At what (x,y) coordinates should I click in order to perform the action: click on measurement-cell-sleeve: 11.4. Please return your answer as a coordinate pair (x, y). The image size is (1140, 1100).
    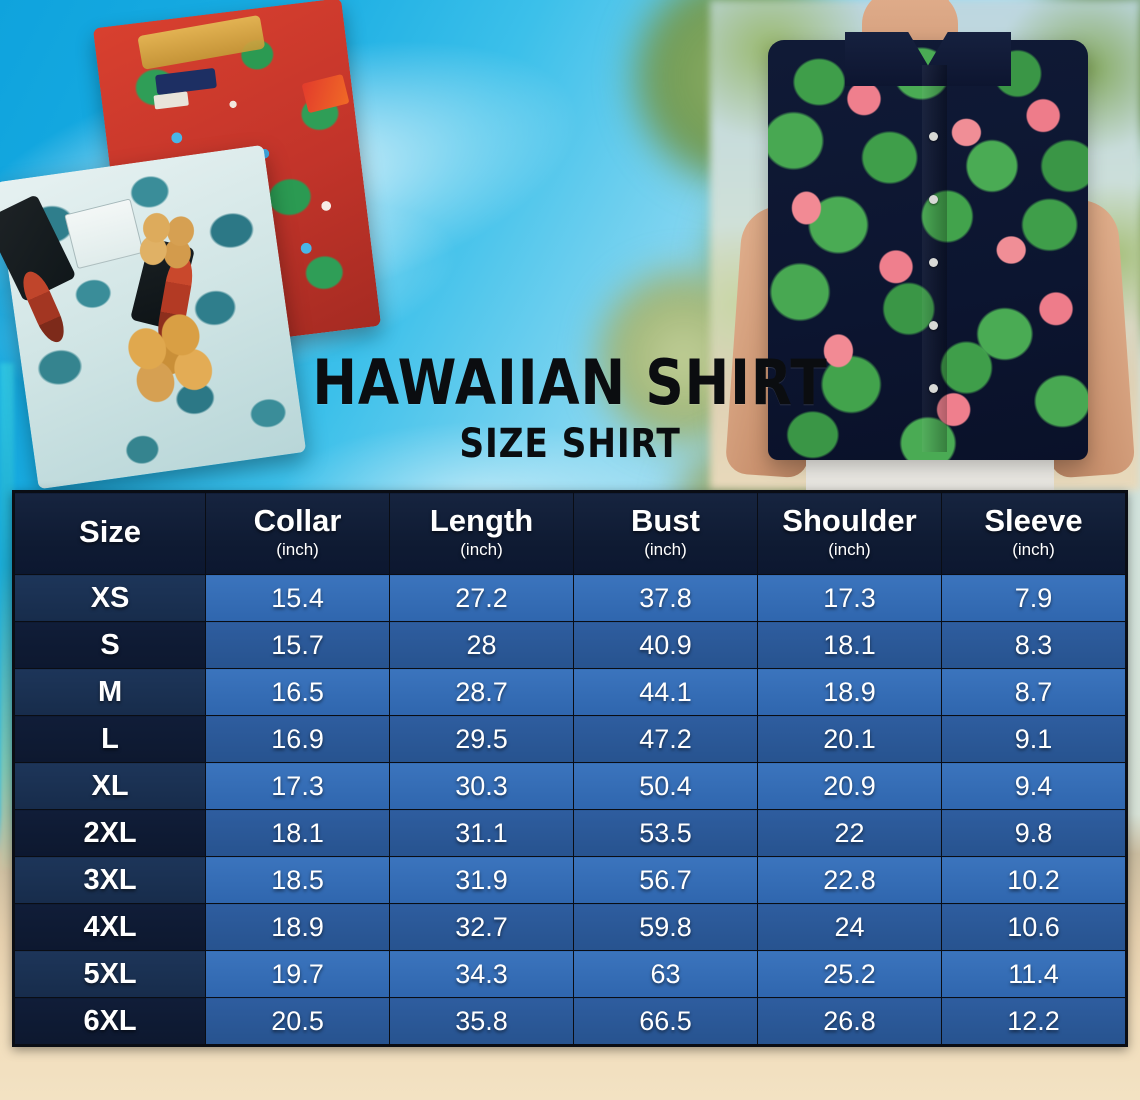
    Looking at the image, I should click on (1033, 974).